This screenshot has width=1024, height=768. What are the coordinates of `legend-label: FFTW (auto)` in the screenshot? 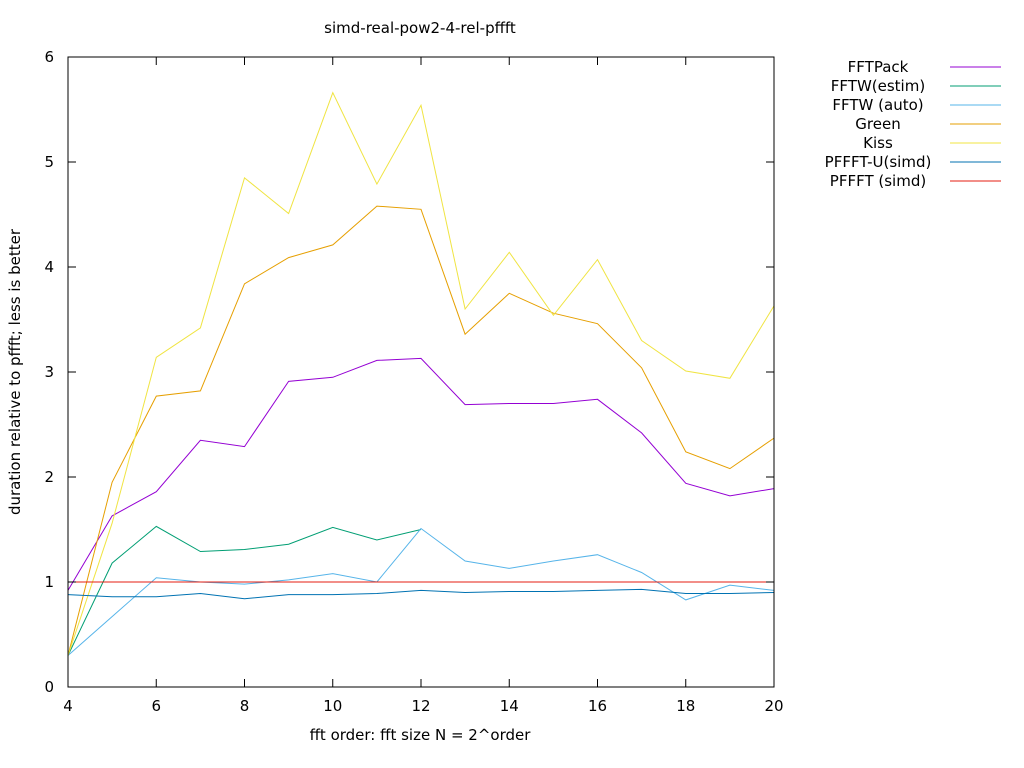 It's located at (877, 105).